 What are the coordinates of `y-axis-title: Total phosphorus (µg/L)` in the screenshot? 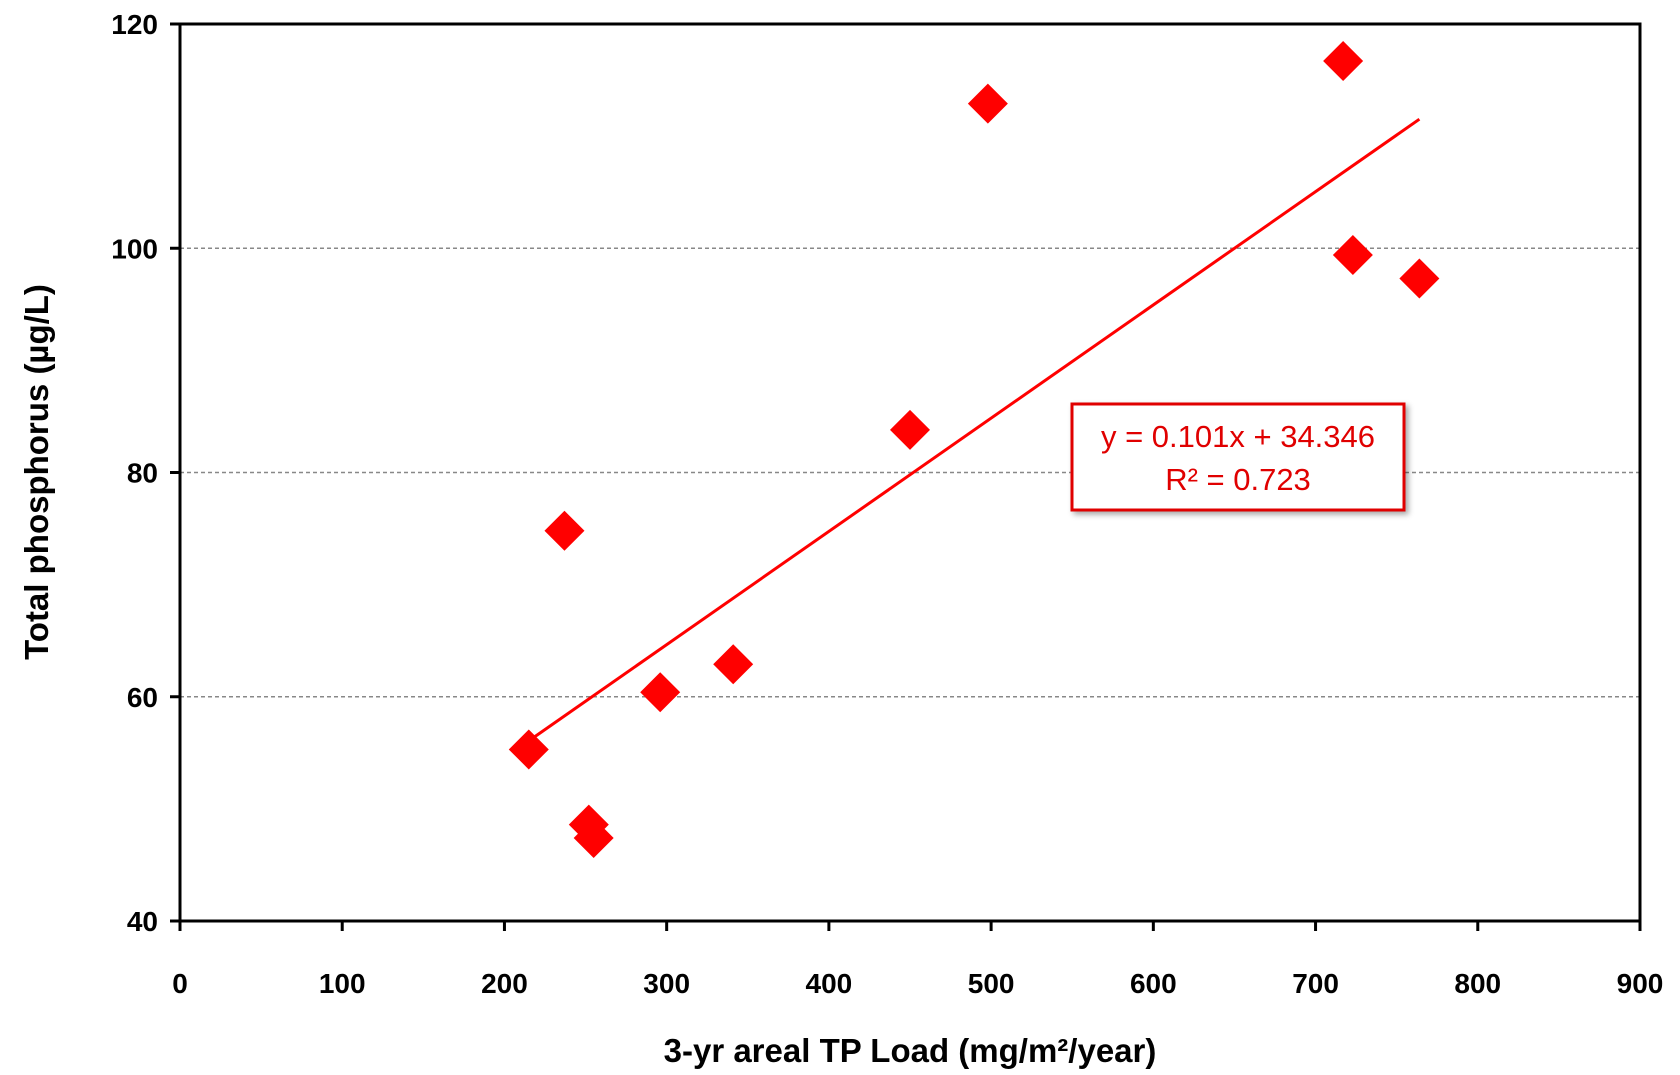 It's located at (36, 472).